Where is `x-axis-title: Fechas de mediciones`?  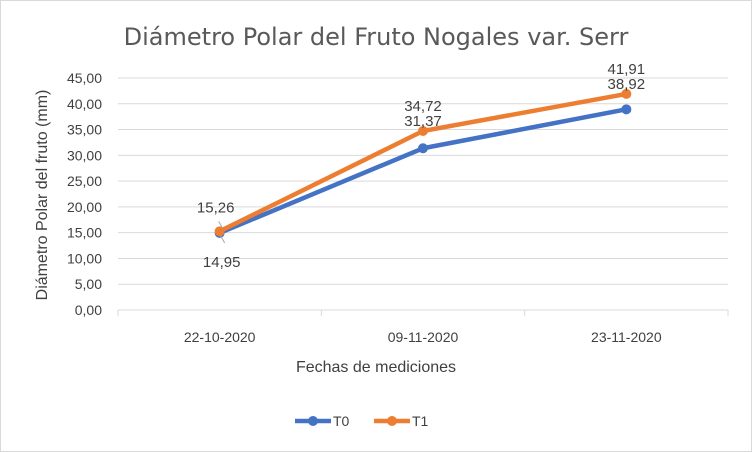
x-axis-title: Fechas de mediciones is located at coordinates (376, 367).